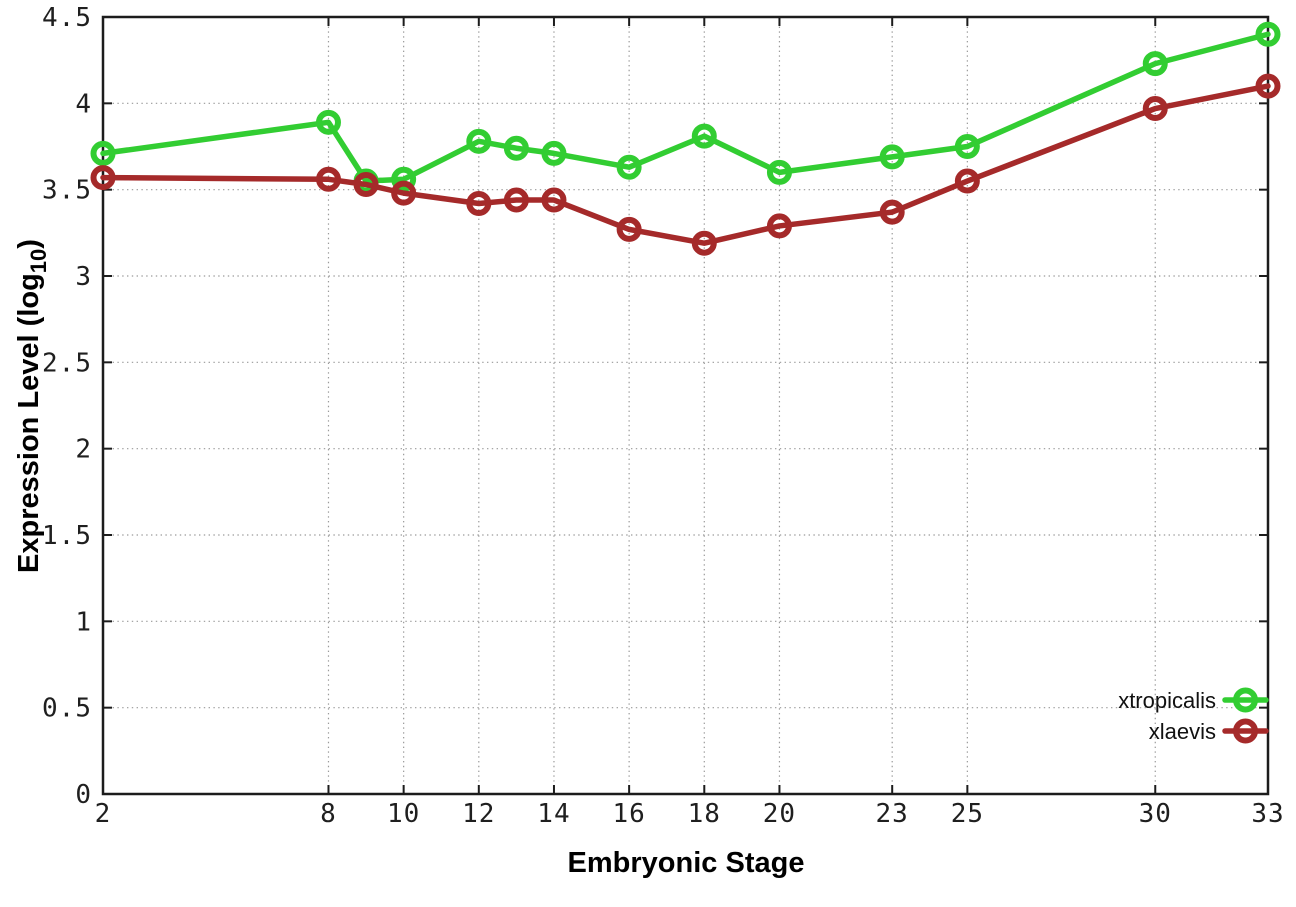  Describe the element at coordinates (403, 814) in the screenshot. I see `x-axis-tick-label: 10` at that location.